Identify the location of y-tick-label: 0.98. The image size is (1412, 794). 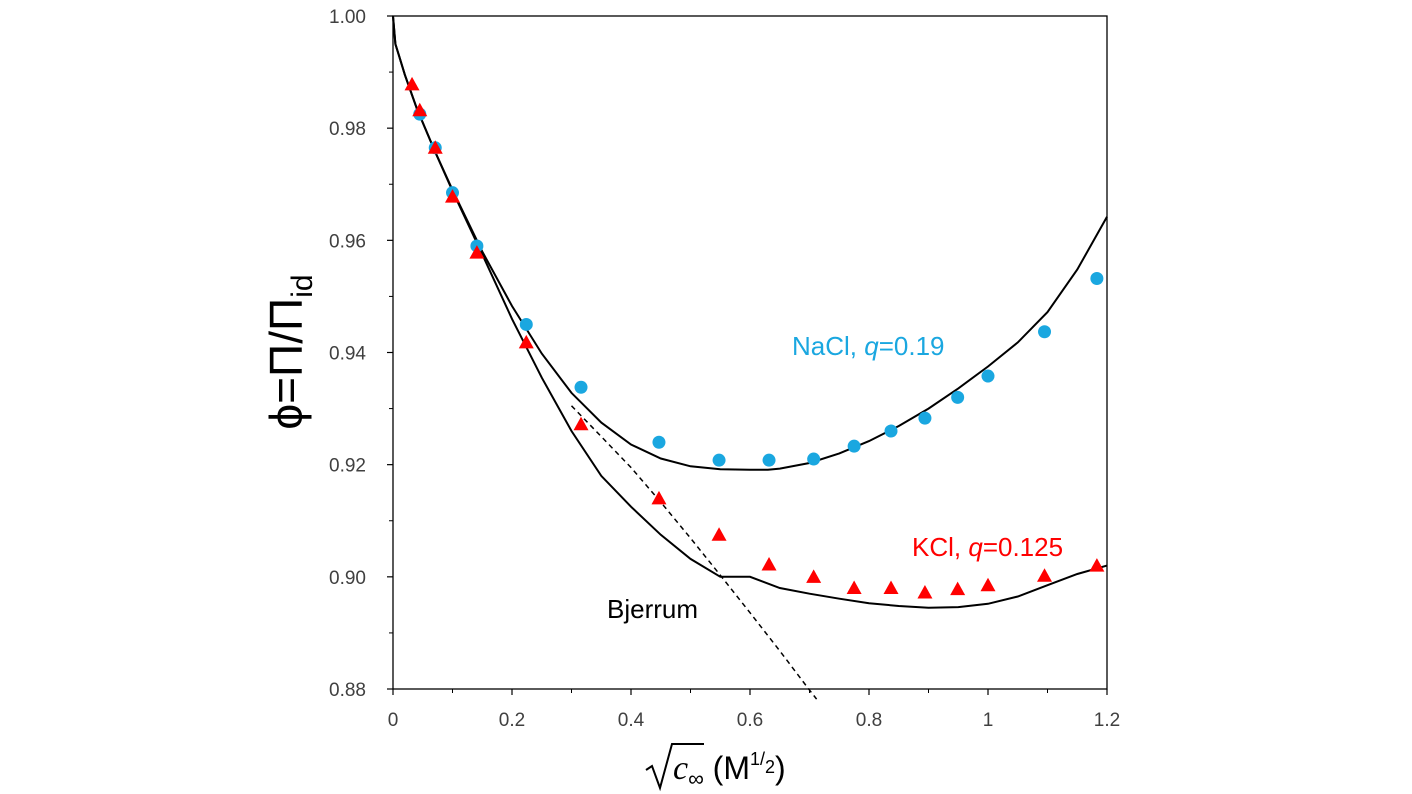
(347, 129).